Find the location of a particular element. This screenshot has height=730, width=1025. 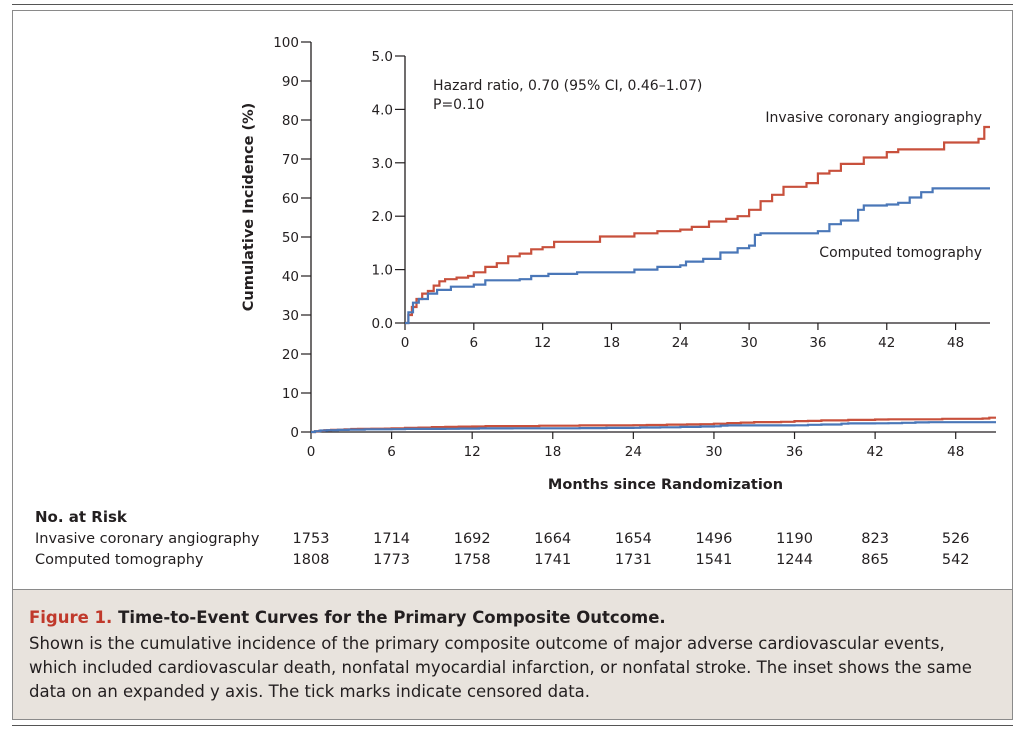

x-tick-label: 12 is located at coordinates (472, 452).